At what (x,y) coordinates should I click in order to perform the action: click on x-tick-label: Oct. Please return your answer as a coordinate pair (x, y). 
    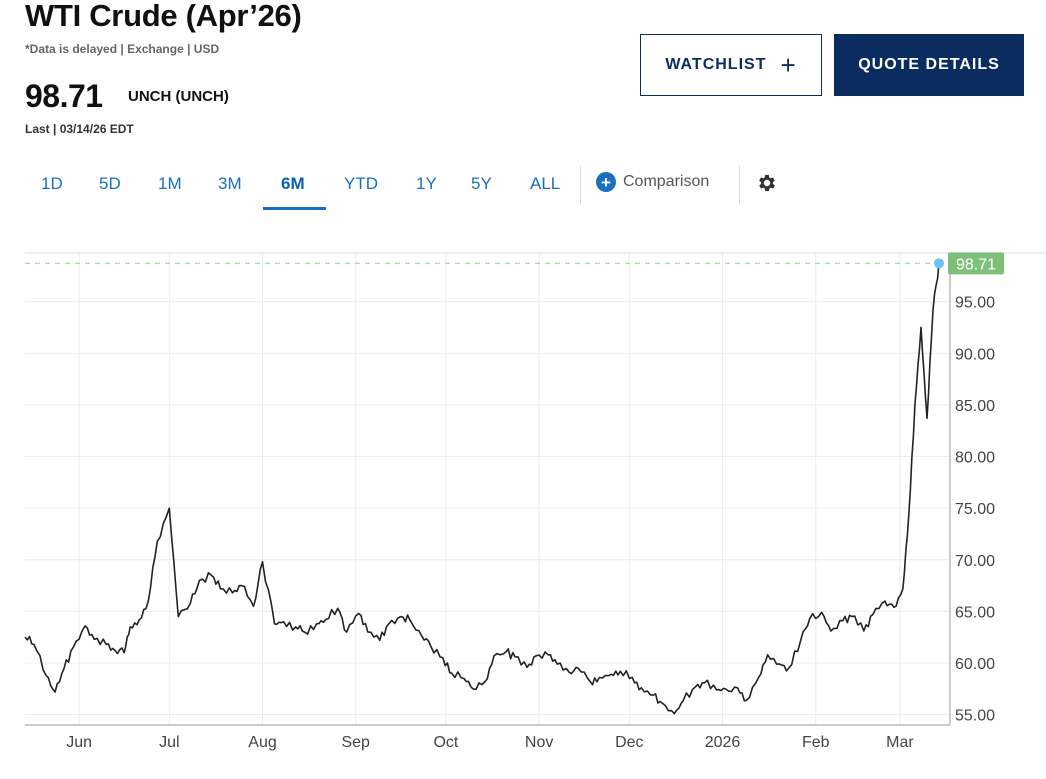
    Looking at the image, I should click on (445, 742).